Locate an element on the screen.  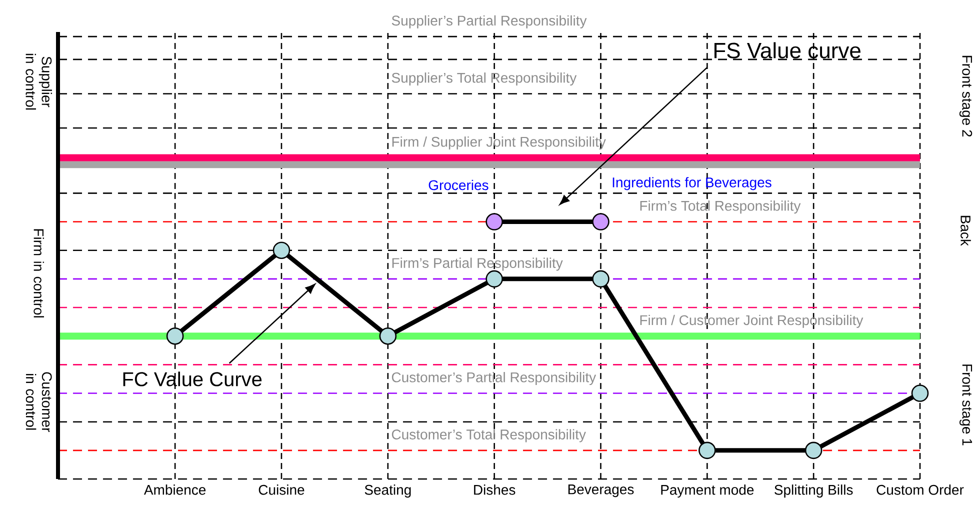
x-tick-label: Cuisine is located at coordinates (281, 489).